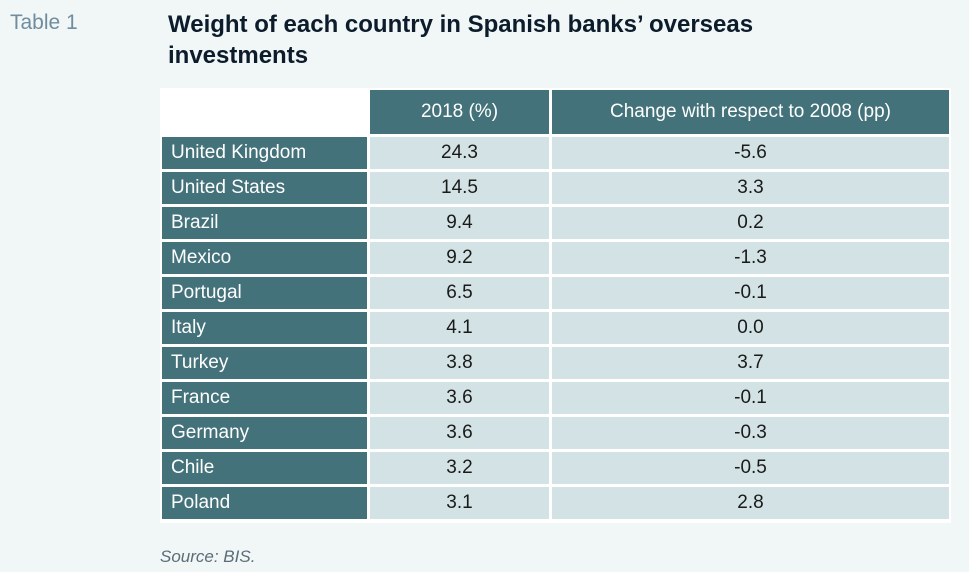 This screenshot has width=969, height=572. Describe the element at coordinates (266, 258) in the screenshot. I see `country-cell: Mexico` at that location.